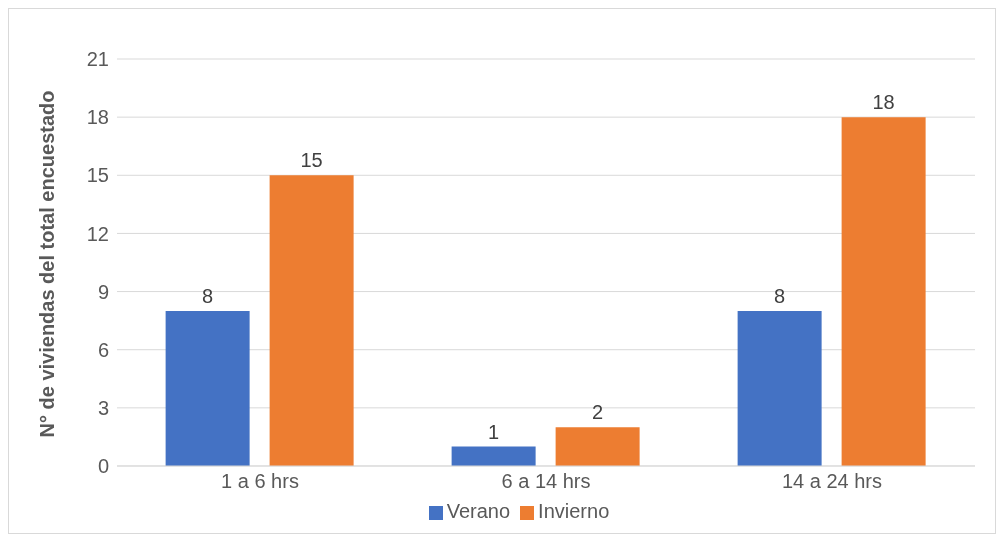  What do you see at coordinates (832, 481) in the screenshot?
I see `x-tick-label: 14 a 24 hrs` at bounding box center [832, 481].